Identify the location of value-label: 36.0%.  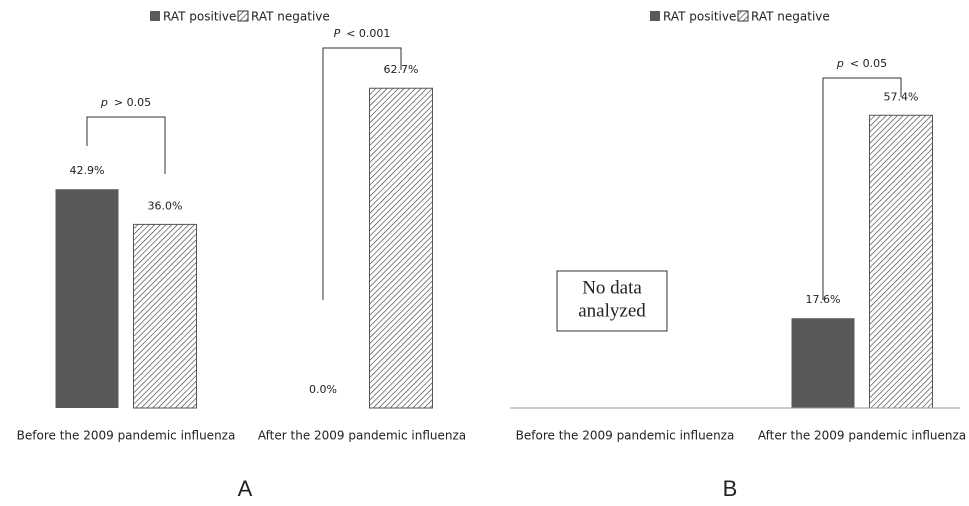
(165, 205).